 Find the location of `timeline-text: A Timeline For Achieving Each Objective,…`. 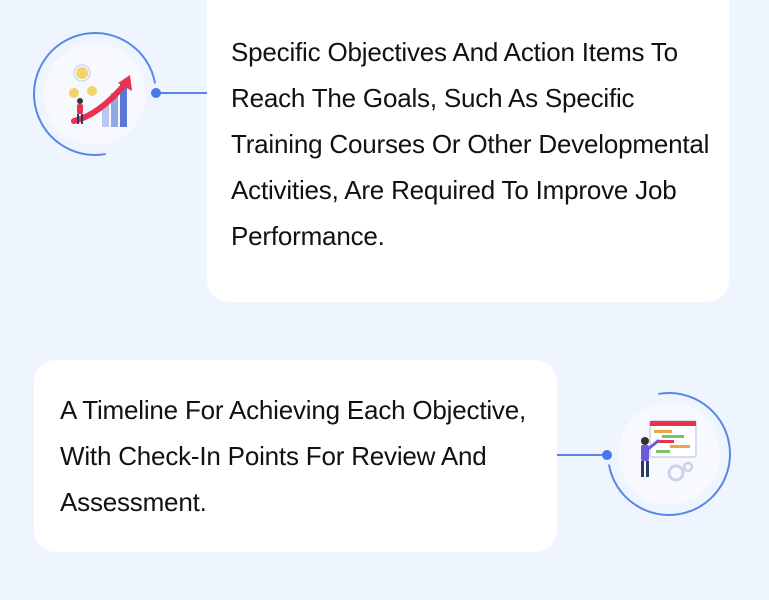

timeline-text: A Timeline For Achieving Each Objective,… is located at coordinates (293, 456).